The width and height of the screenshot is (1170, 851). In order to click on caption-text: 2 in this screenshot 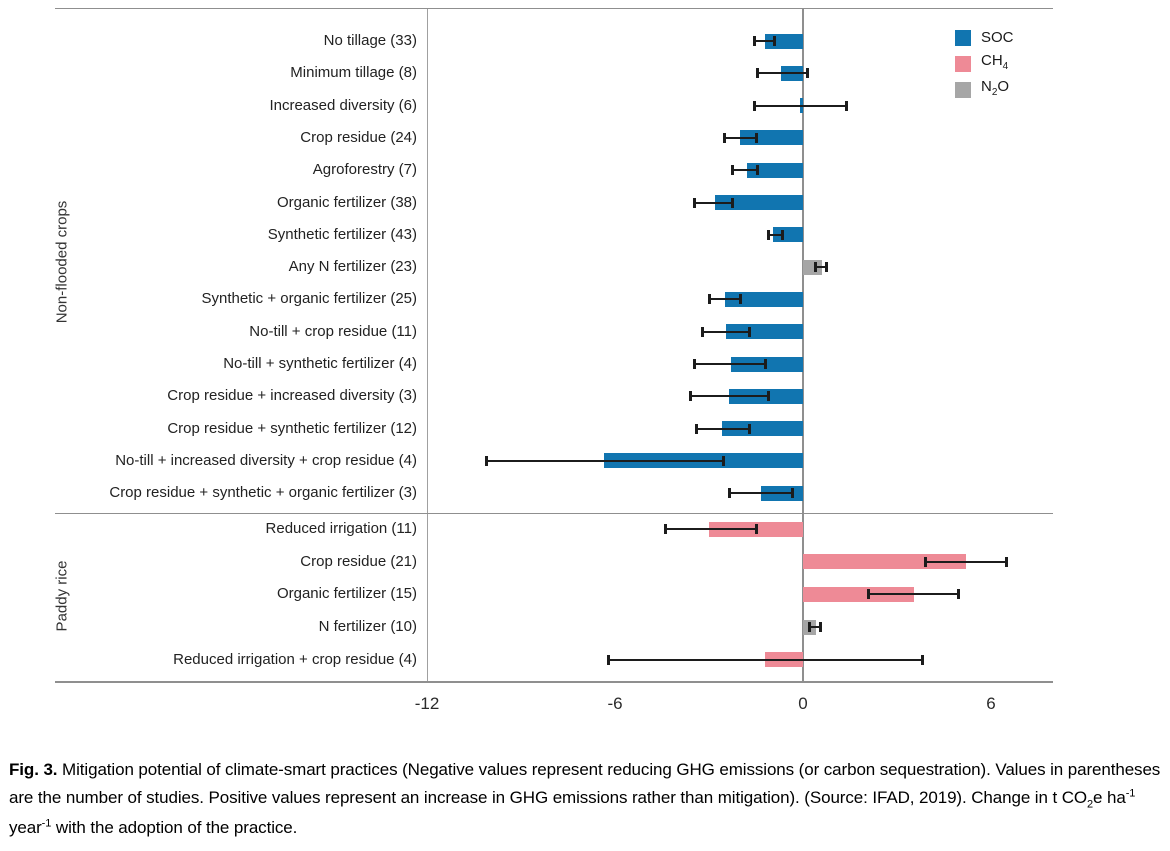, I will do `click(1090, 803)`.